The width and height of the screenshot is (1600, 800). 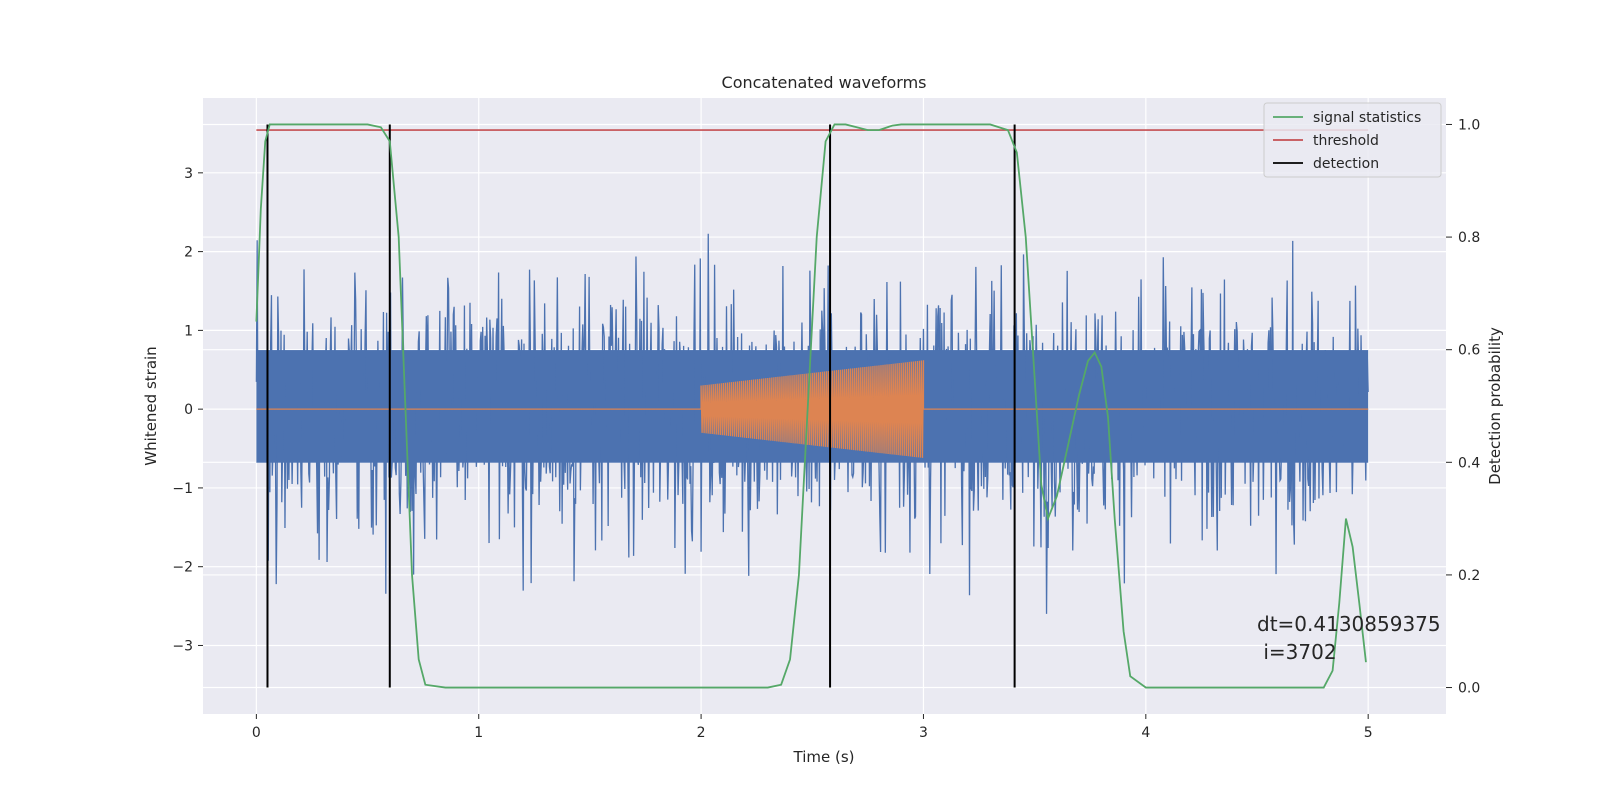 What do you see at coordinates (824, 757) in the screenshot?
I see `x-axis-label: Time (s)` at bounding box center [824, 757].